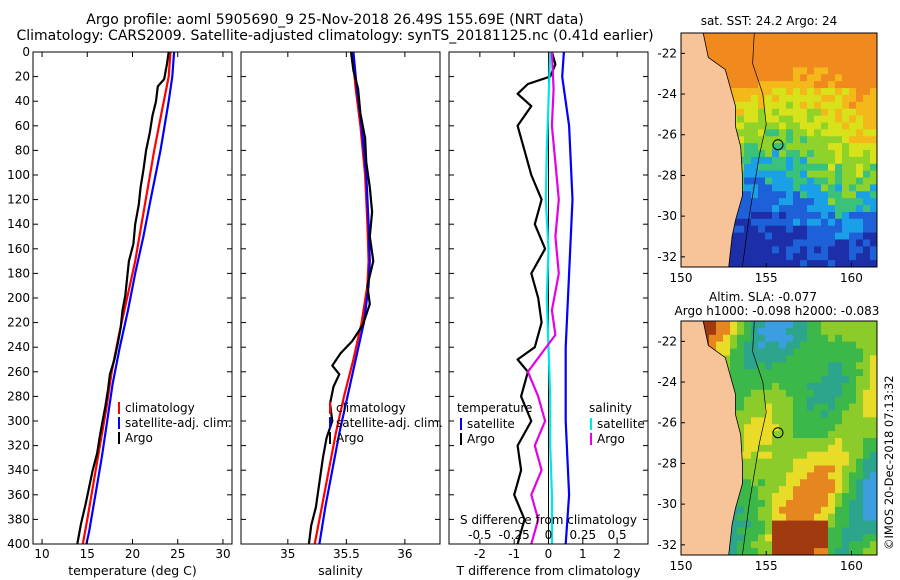 This screenshot has height=580, width=900. I want to click on bathymetry-contour, so click(754, 438).